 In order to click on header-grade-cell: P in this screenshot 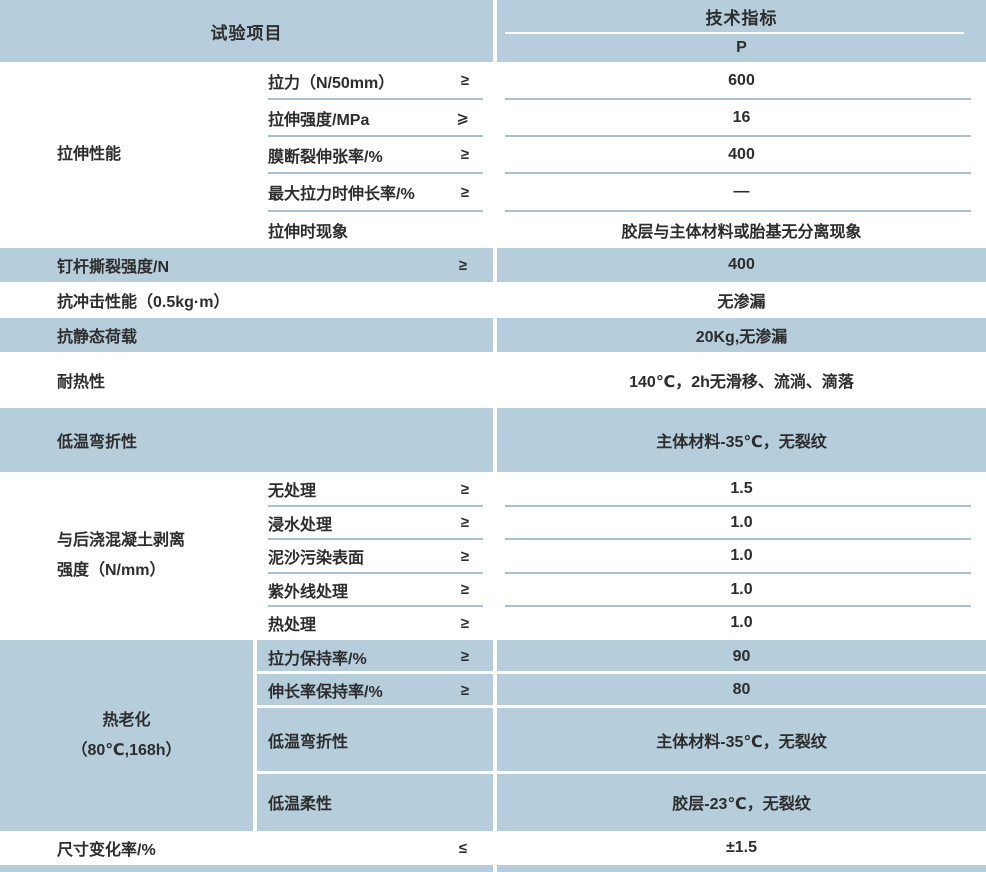, I will do `click(741, 48)`.